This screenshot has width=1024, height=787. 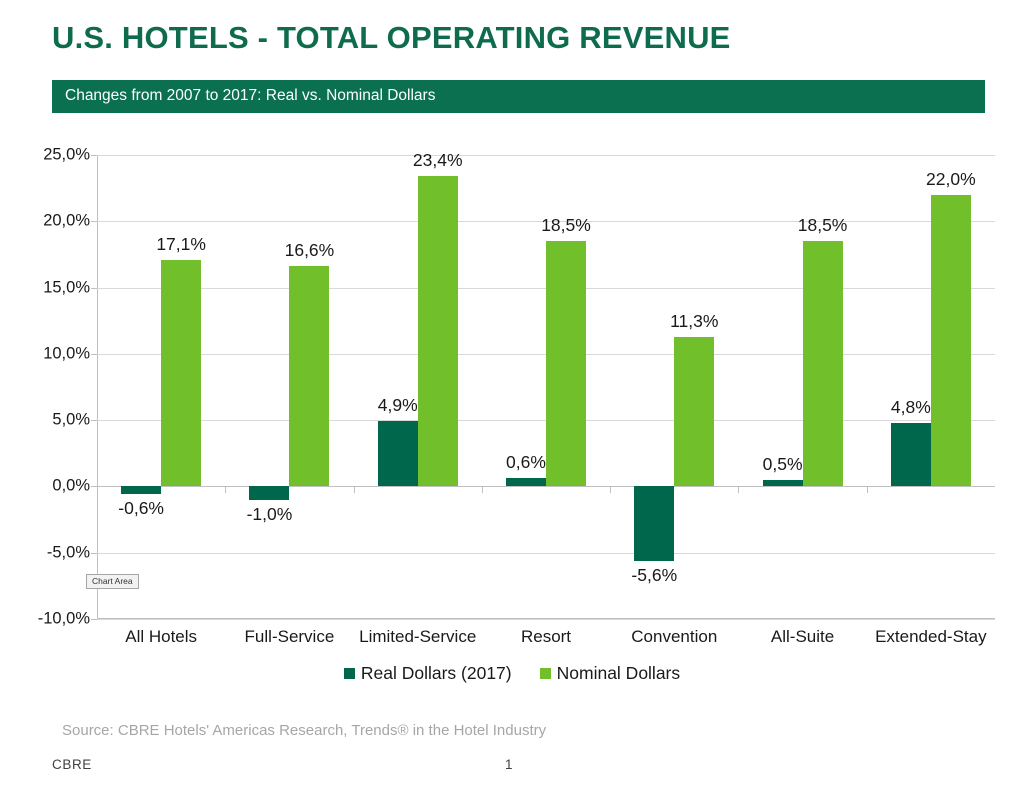 What do you see at coordinates (802, 636) in the screenshot?
I see `x-axis-category-label: All-Suite` at bounding box center [802, 636].